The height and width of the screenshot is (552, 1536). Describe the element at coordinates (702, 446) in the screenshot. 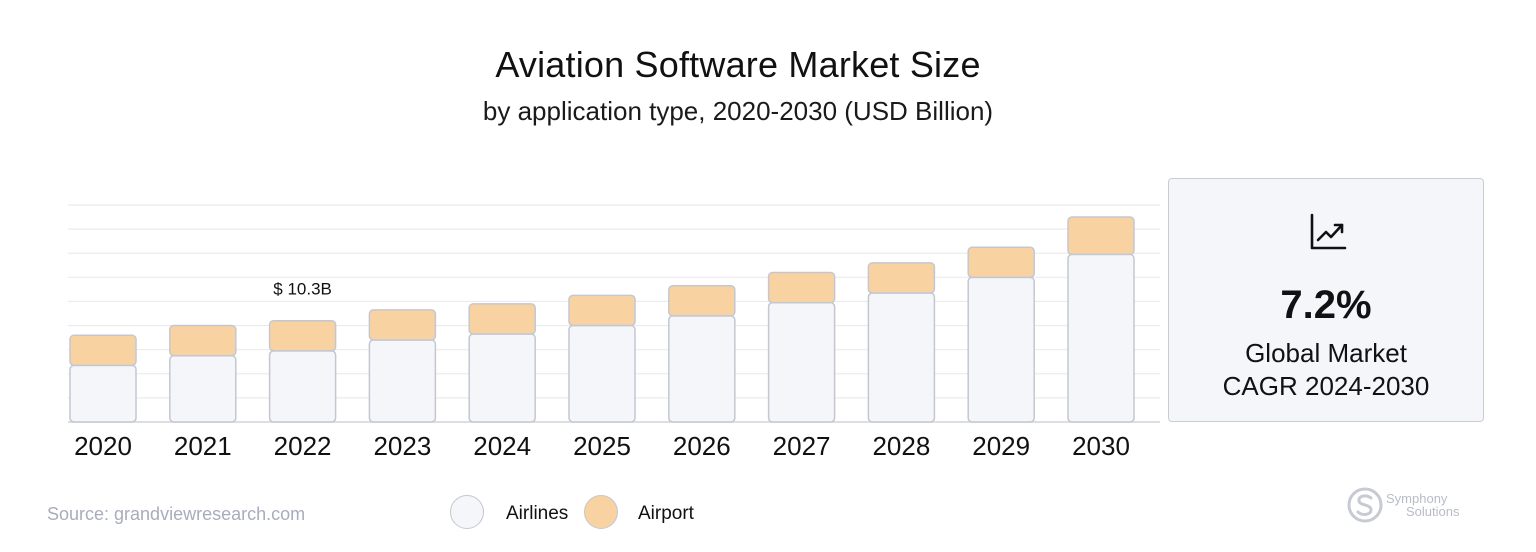

I see `x-tick-label: 2026` at that location.